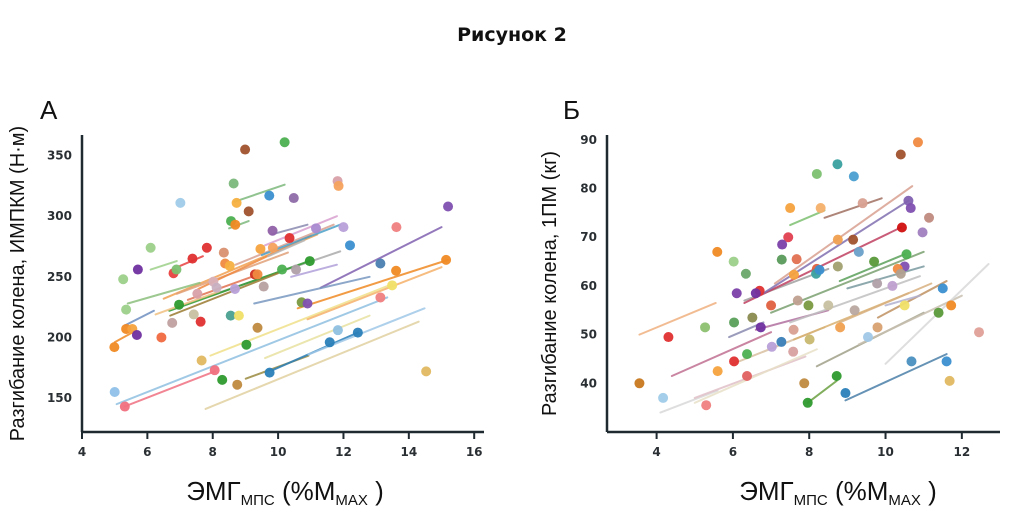 Image resolution: width=1024 pixels, height=521 pixels. I want to click on x-tick-label: 4, so click(656, 452).